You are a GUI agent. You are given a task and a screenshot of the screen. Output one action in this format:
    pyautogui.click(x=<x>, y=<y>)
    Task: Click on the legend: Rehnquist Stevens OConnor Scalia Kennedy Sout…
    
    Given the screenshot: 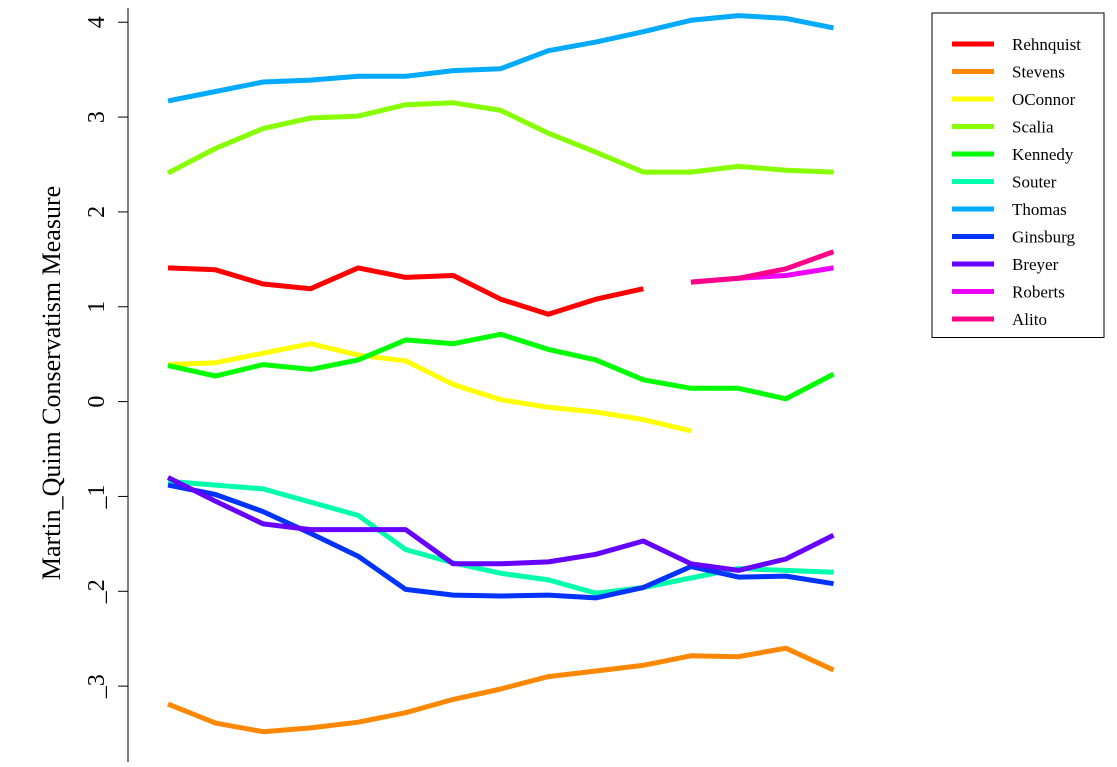 What is the action you would take?
    pyautogui.click(x=1018, y=175)
    